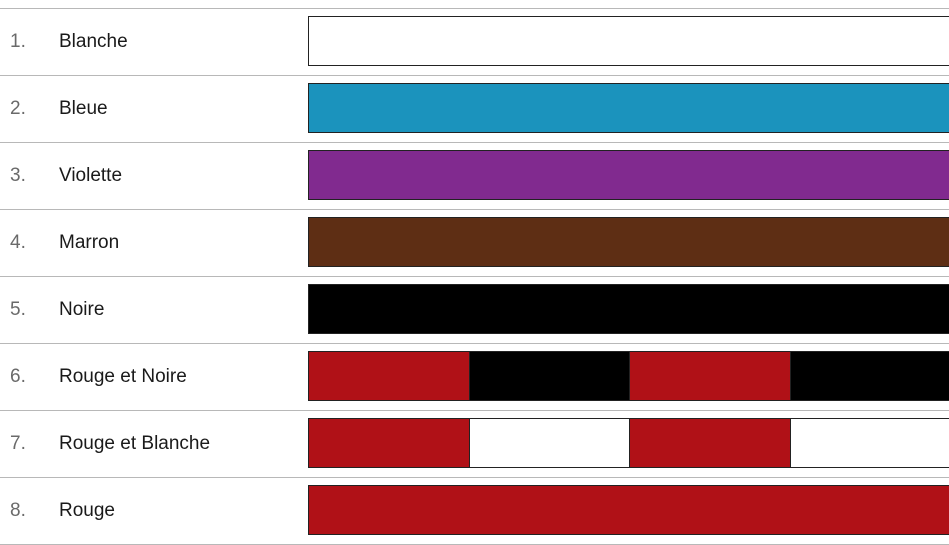  Describe the element at coordinates (123, 376) in the screenshot. I see `belt-label: Rouge et Noire` at that location.